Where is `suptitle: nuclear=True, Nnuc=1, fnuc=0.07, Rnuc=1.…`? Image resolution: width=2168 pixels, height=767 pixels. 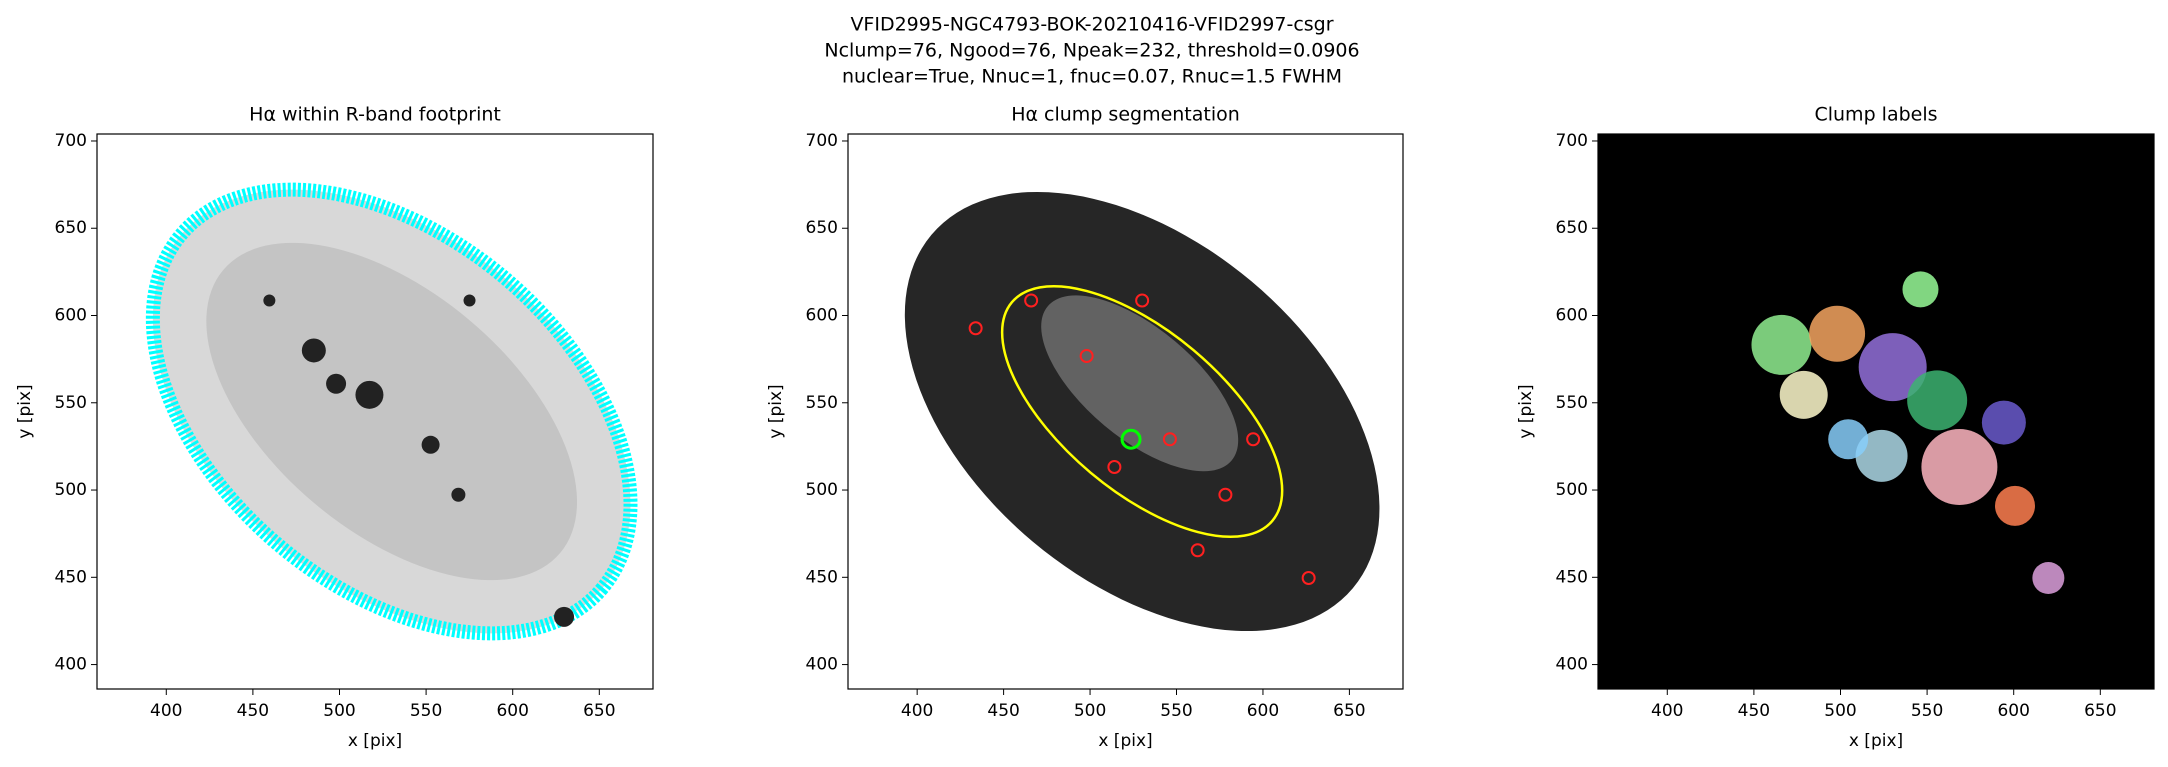 suptitle: nuclear=True, Nnuc=1, fnuc=0.07, Rnuc=1.… is located at coordinates (1092, 77).